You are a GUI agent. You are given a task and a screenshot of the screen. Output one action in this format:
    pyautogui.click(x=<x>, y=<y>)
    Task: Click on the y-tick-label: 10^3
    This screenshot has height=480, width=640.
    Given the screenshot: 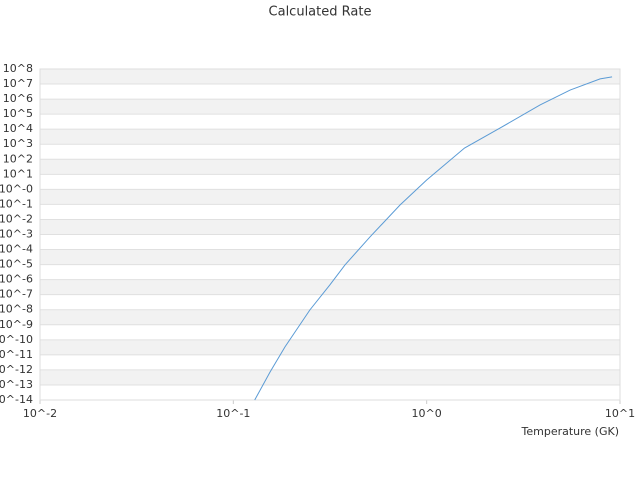 What is the action you would take?
    pyautogui.click(x=18, y=143)
    